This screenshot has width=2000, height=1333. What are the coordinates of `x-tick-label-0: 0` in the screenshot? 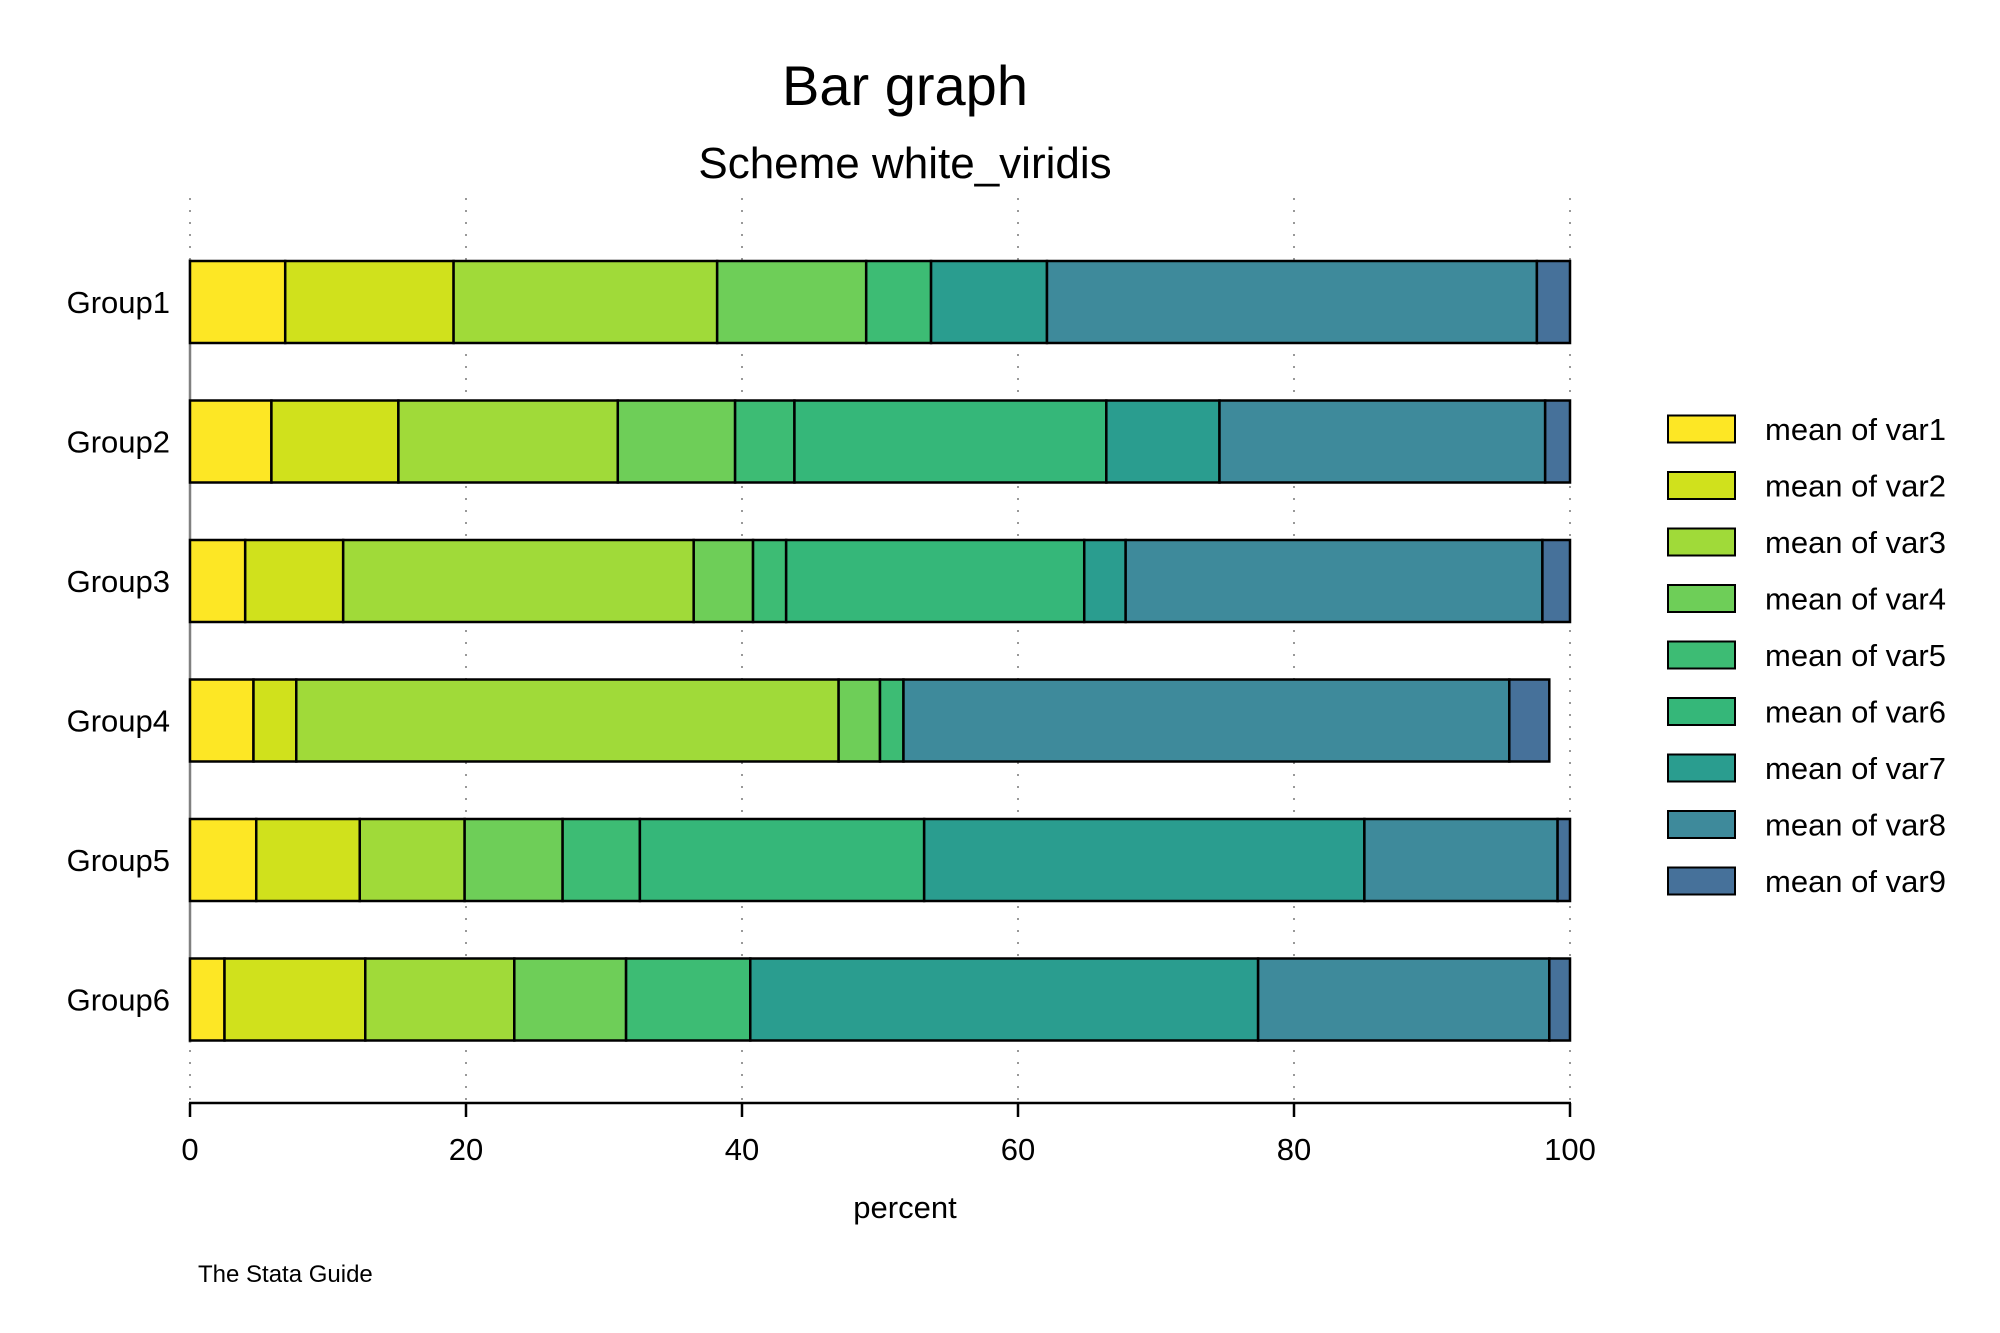 It's located at (189, 1149).